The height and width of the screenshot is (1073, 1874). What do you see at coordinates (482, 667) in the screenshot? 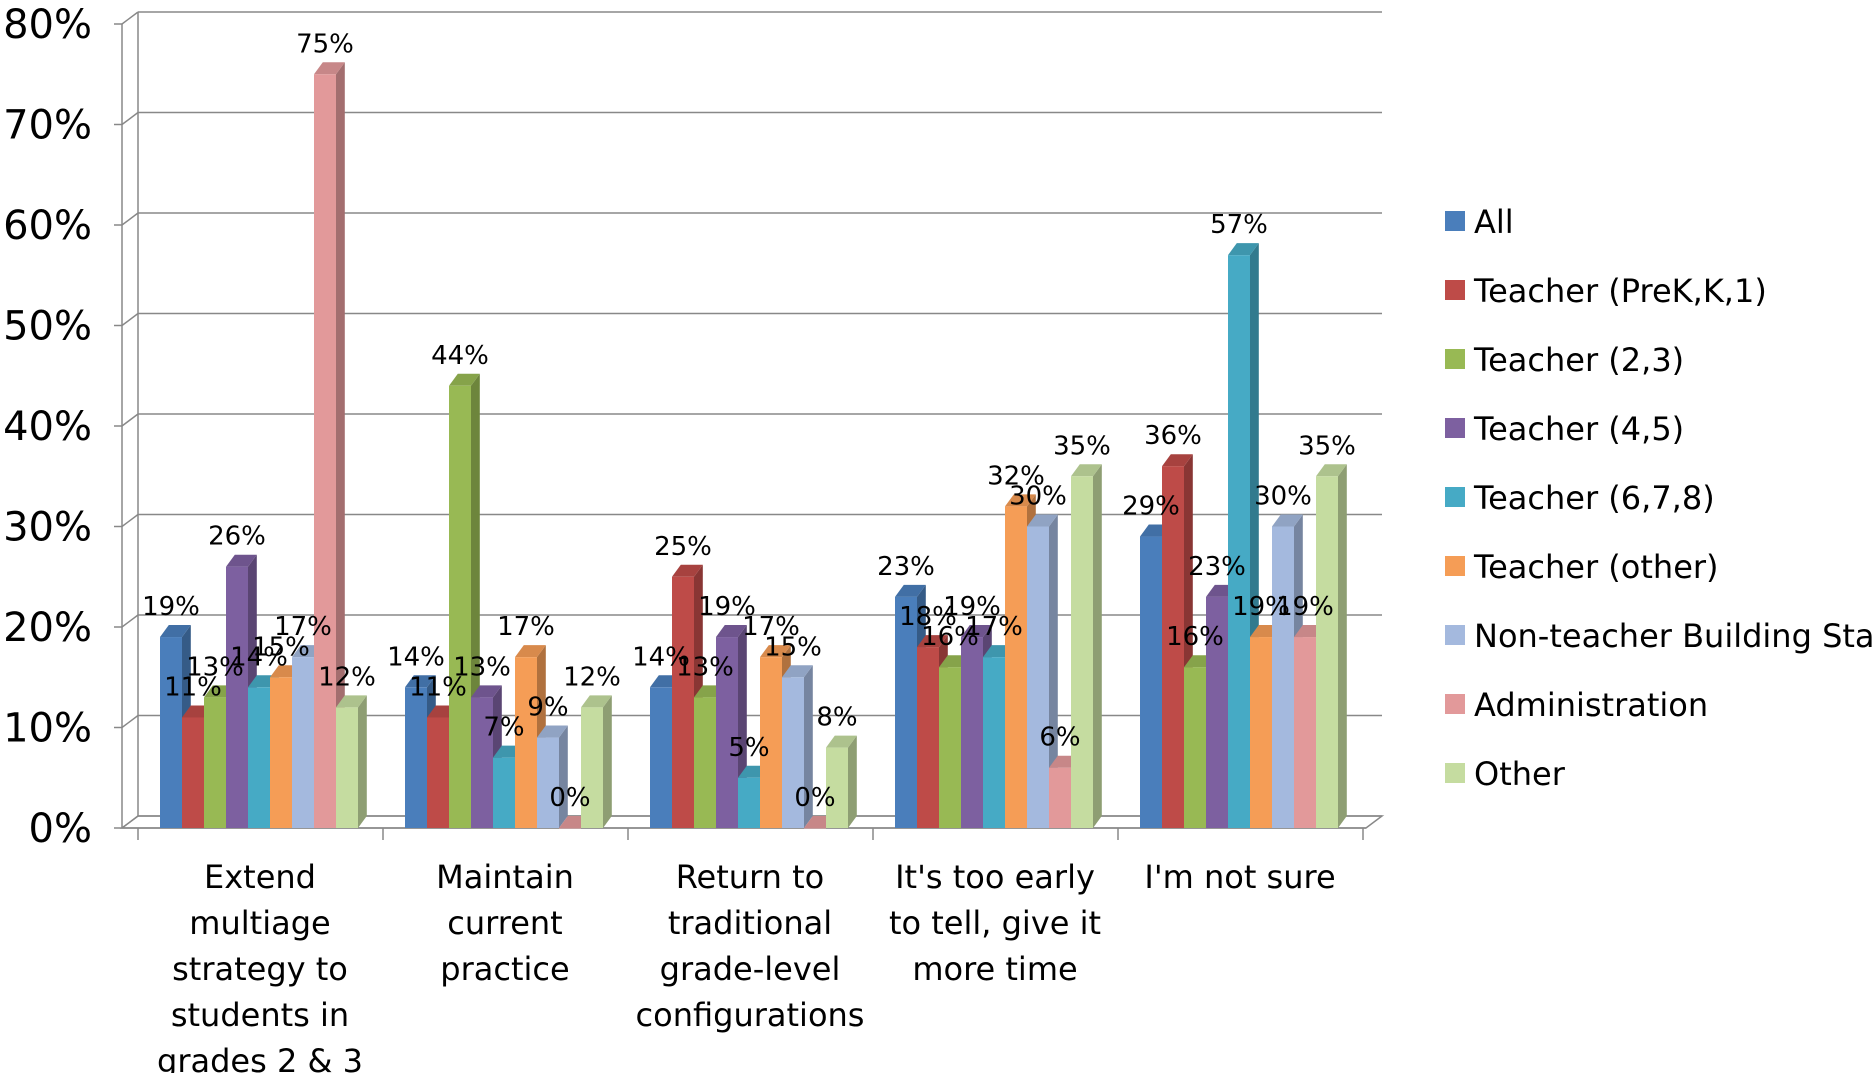
I see `data-label: 13%` at bounding box center [482, 667].